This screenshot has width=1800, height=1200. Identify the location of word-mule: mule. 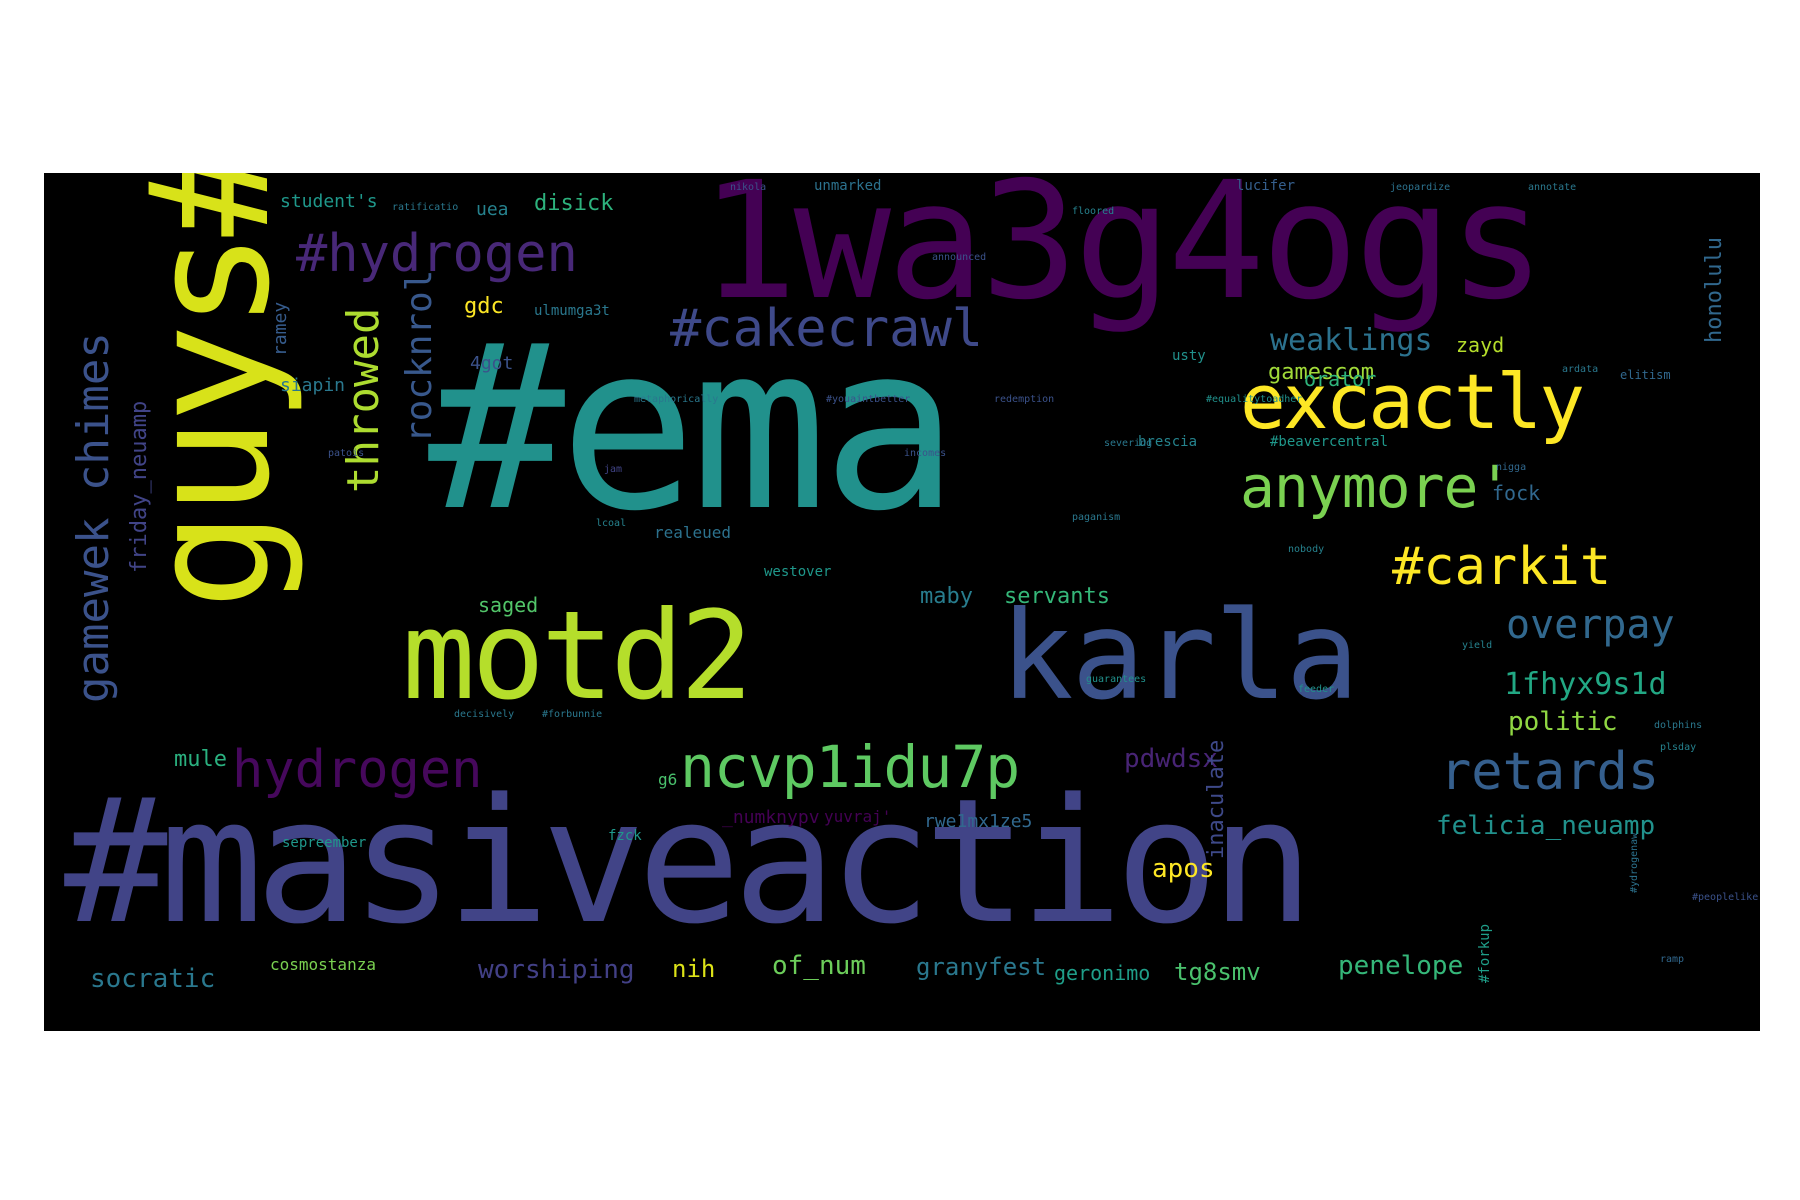
(200, 759).